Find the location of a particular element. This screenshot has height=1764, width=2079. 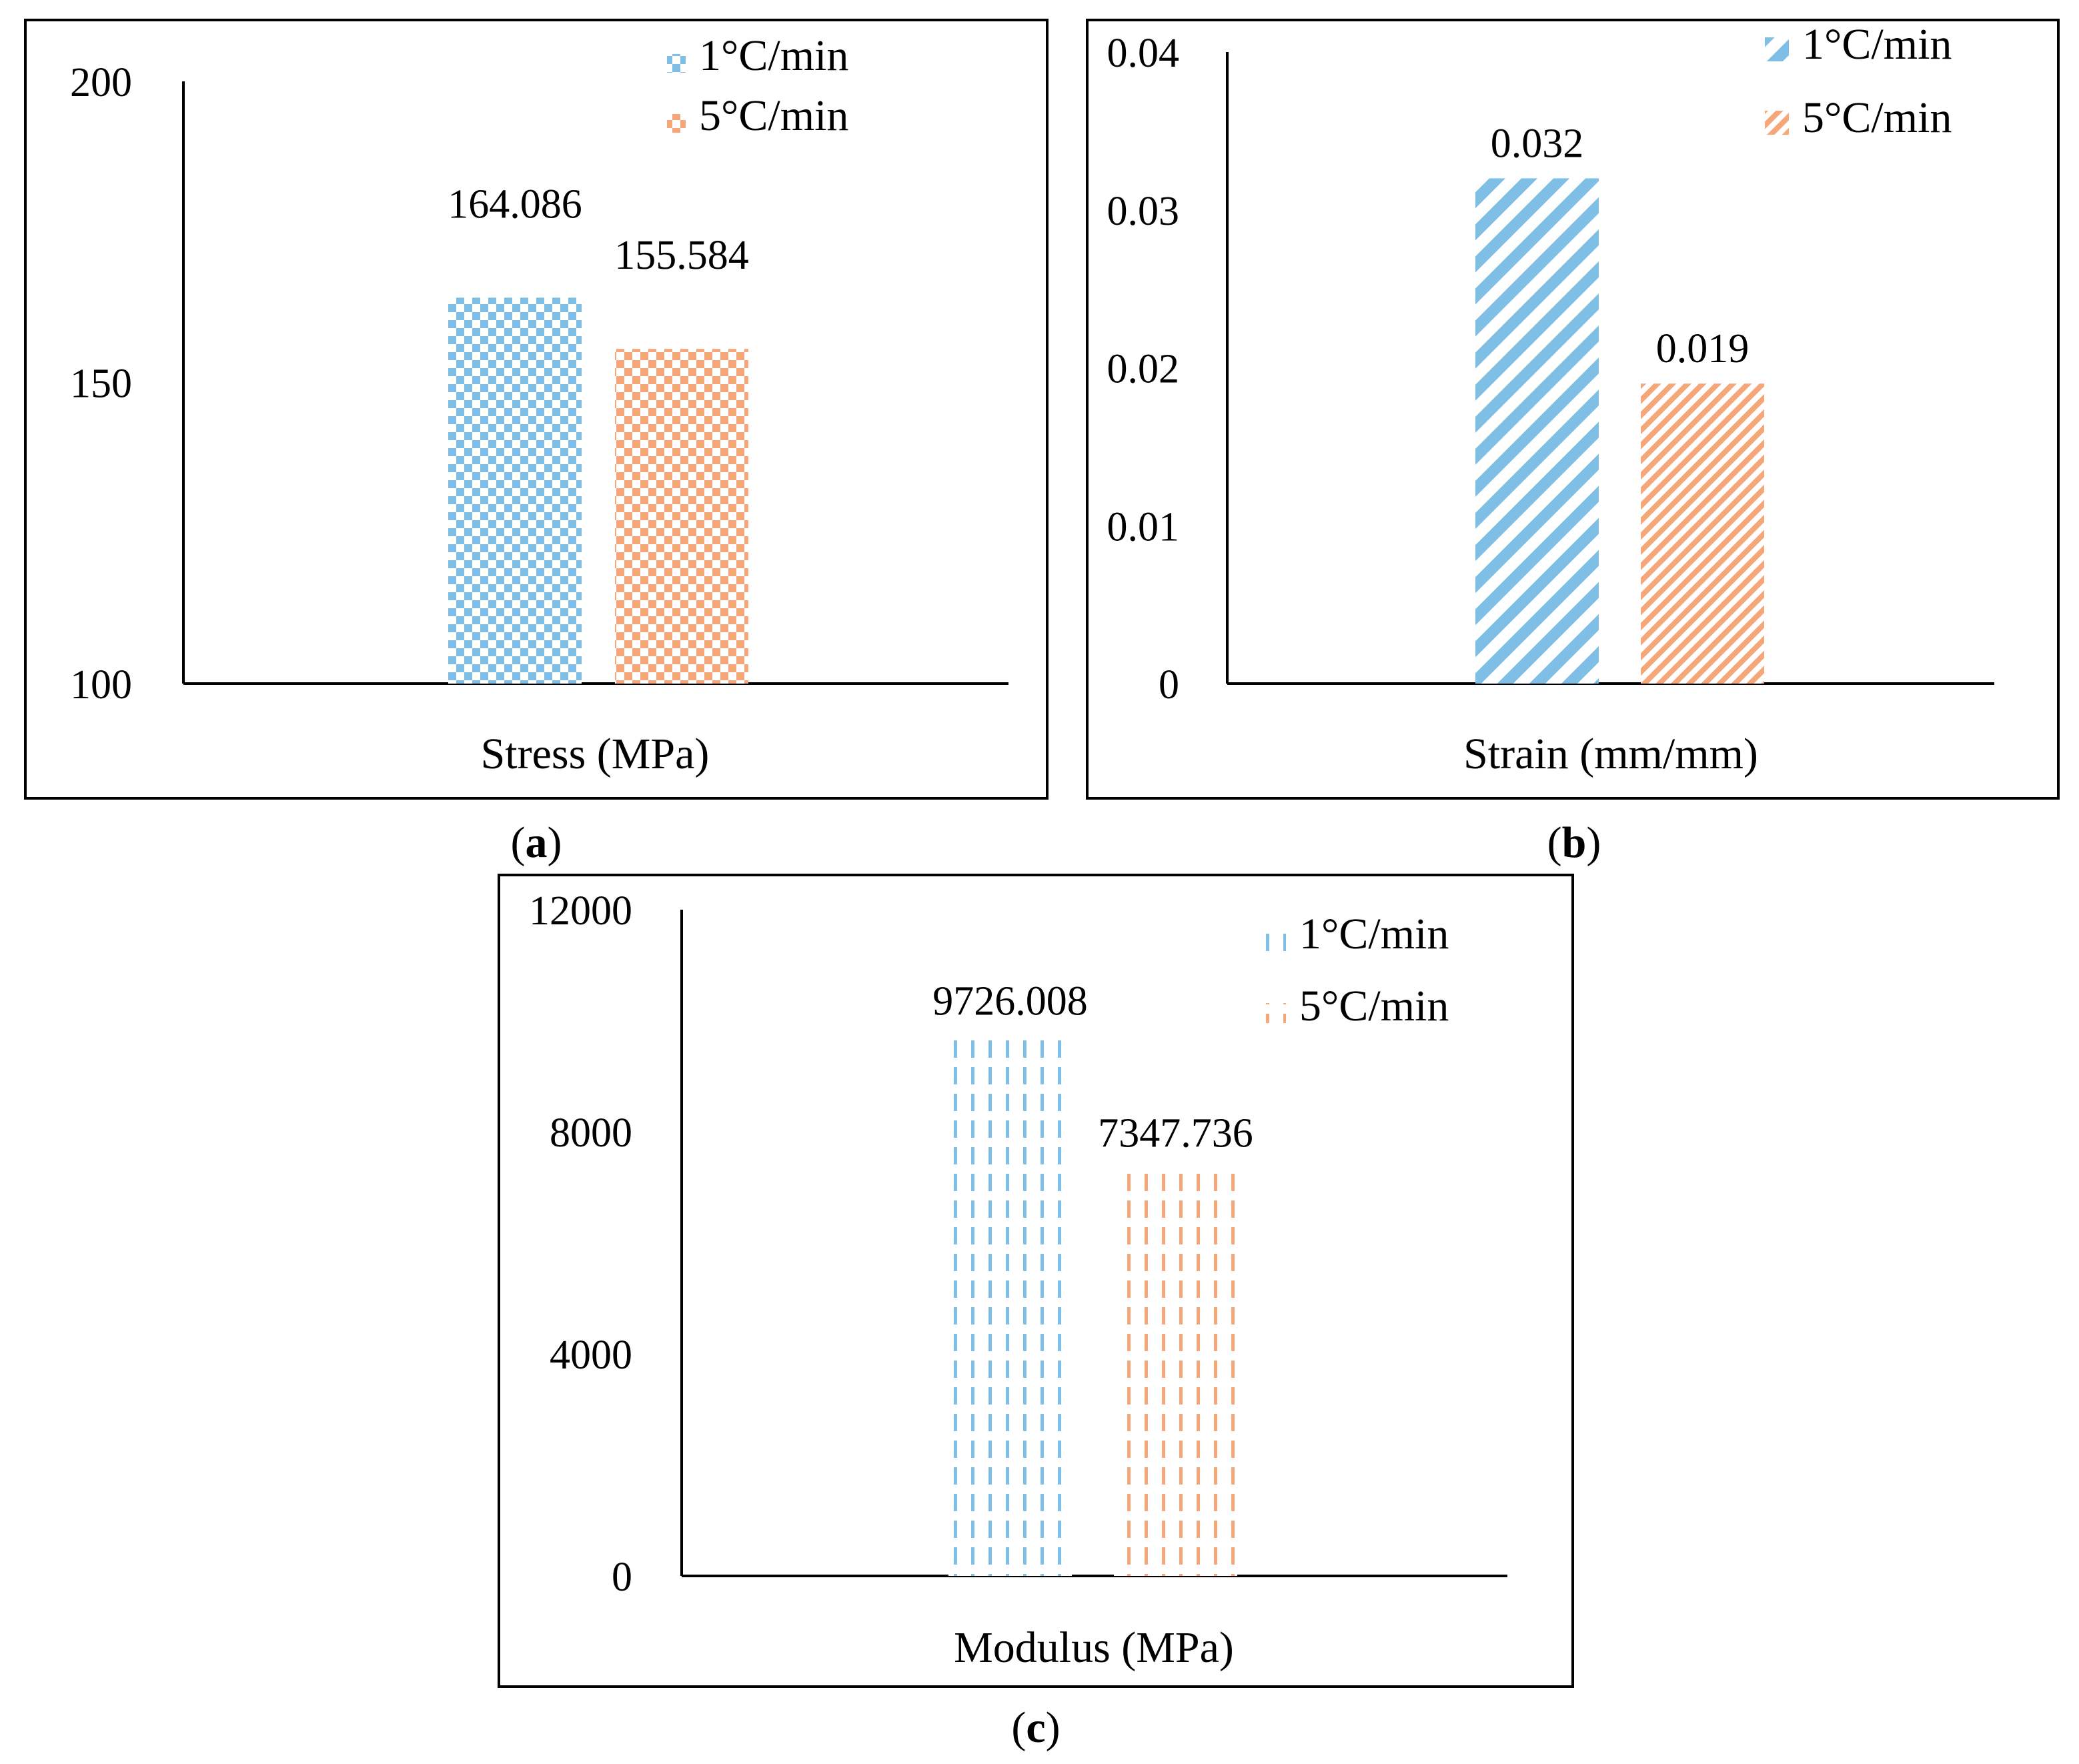

panel-b-y-tick-label: 0.02 is located at coordinates (1143, 369).